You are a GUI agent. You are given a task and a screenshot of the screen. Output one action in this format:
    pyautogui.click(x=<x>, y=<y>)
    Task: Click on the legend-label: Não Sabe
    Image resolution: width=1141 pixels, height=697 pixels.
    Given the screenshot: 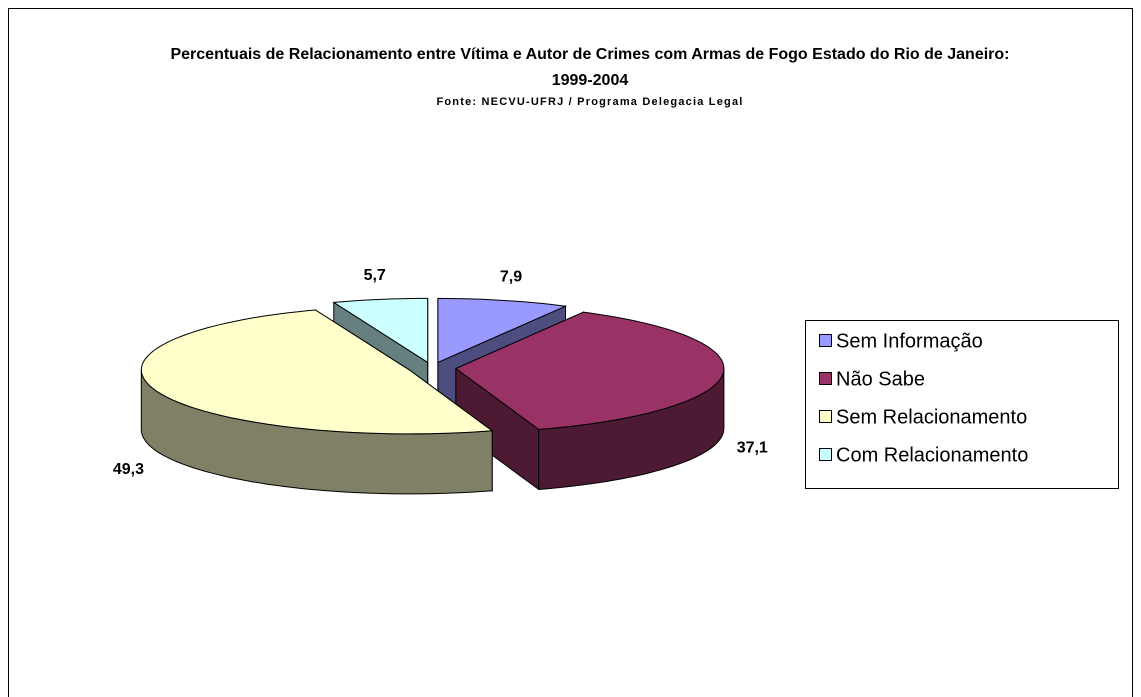 What is the action you would take?
    pyautogui.click(x=880, y=379)
    